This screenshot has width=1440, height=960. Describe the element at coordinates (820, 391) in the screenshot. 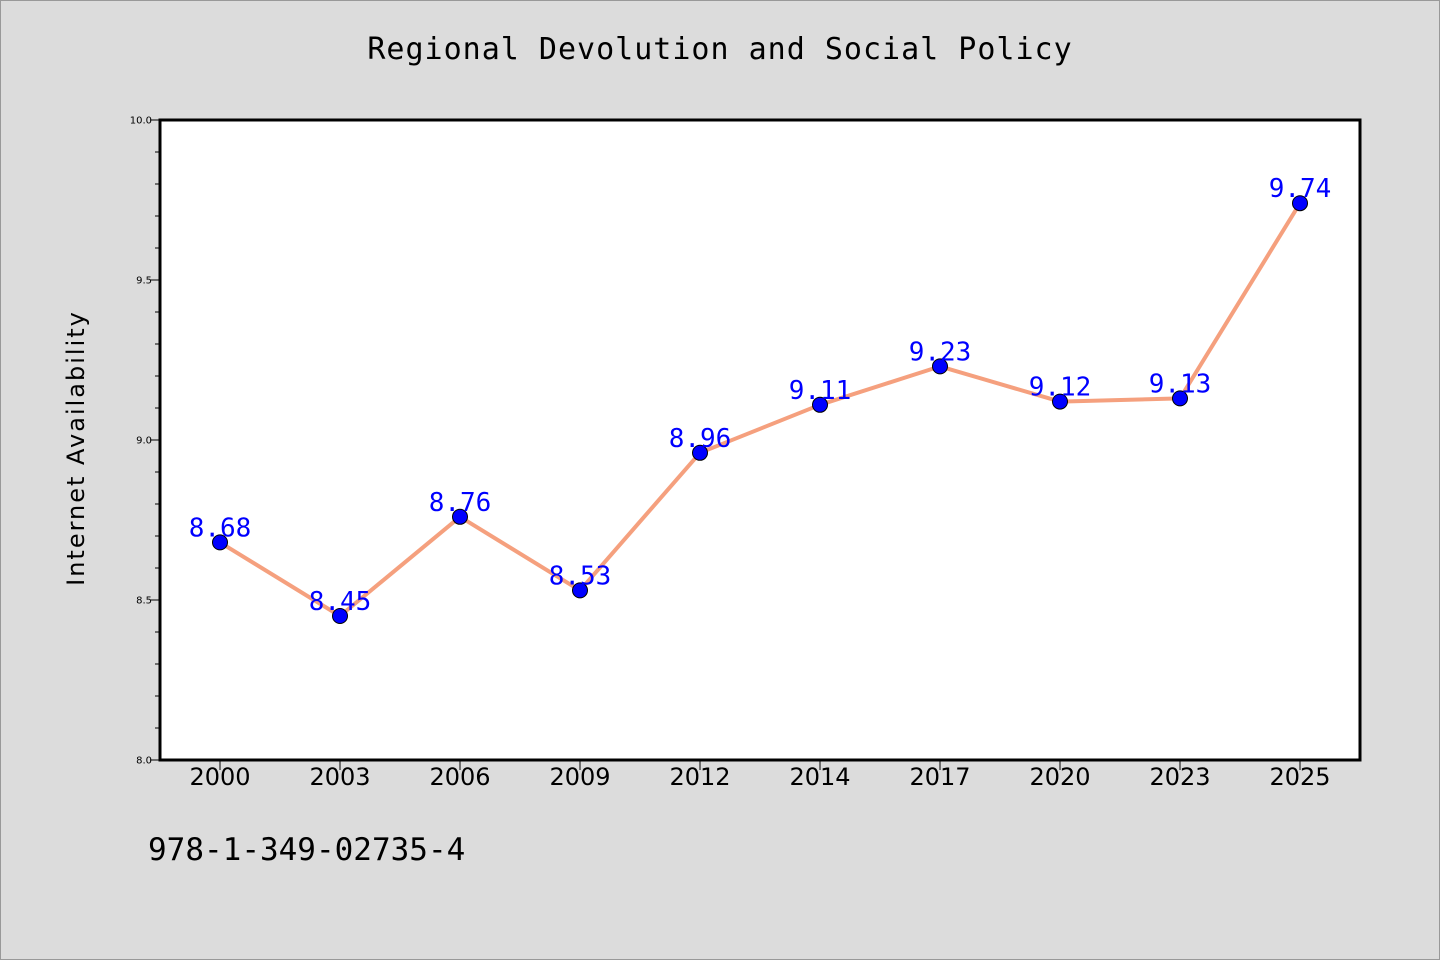

I see `data-label: 9.11` at that location.